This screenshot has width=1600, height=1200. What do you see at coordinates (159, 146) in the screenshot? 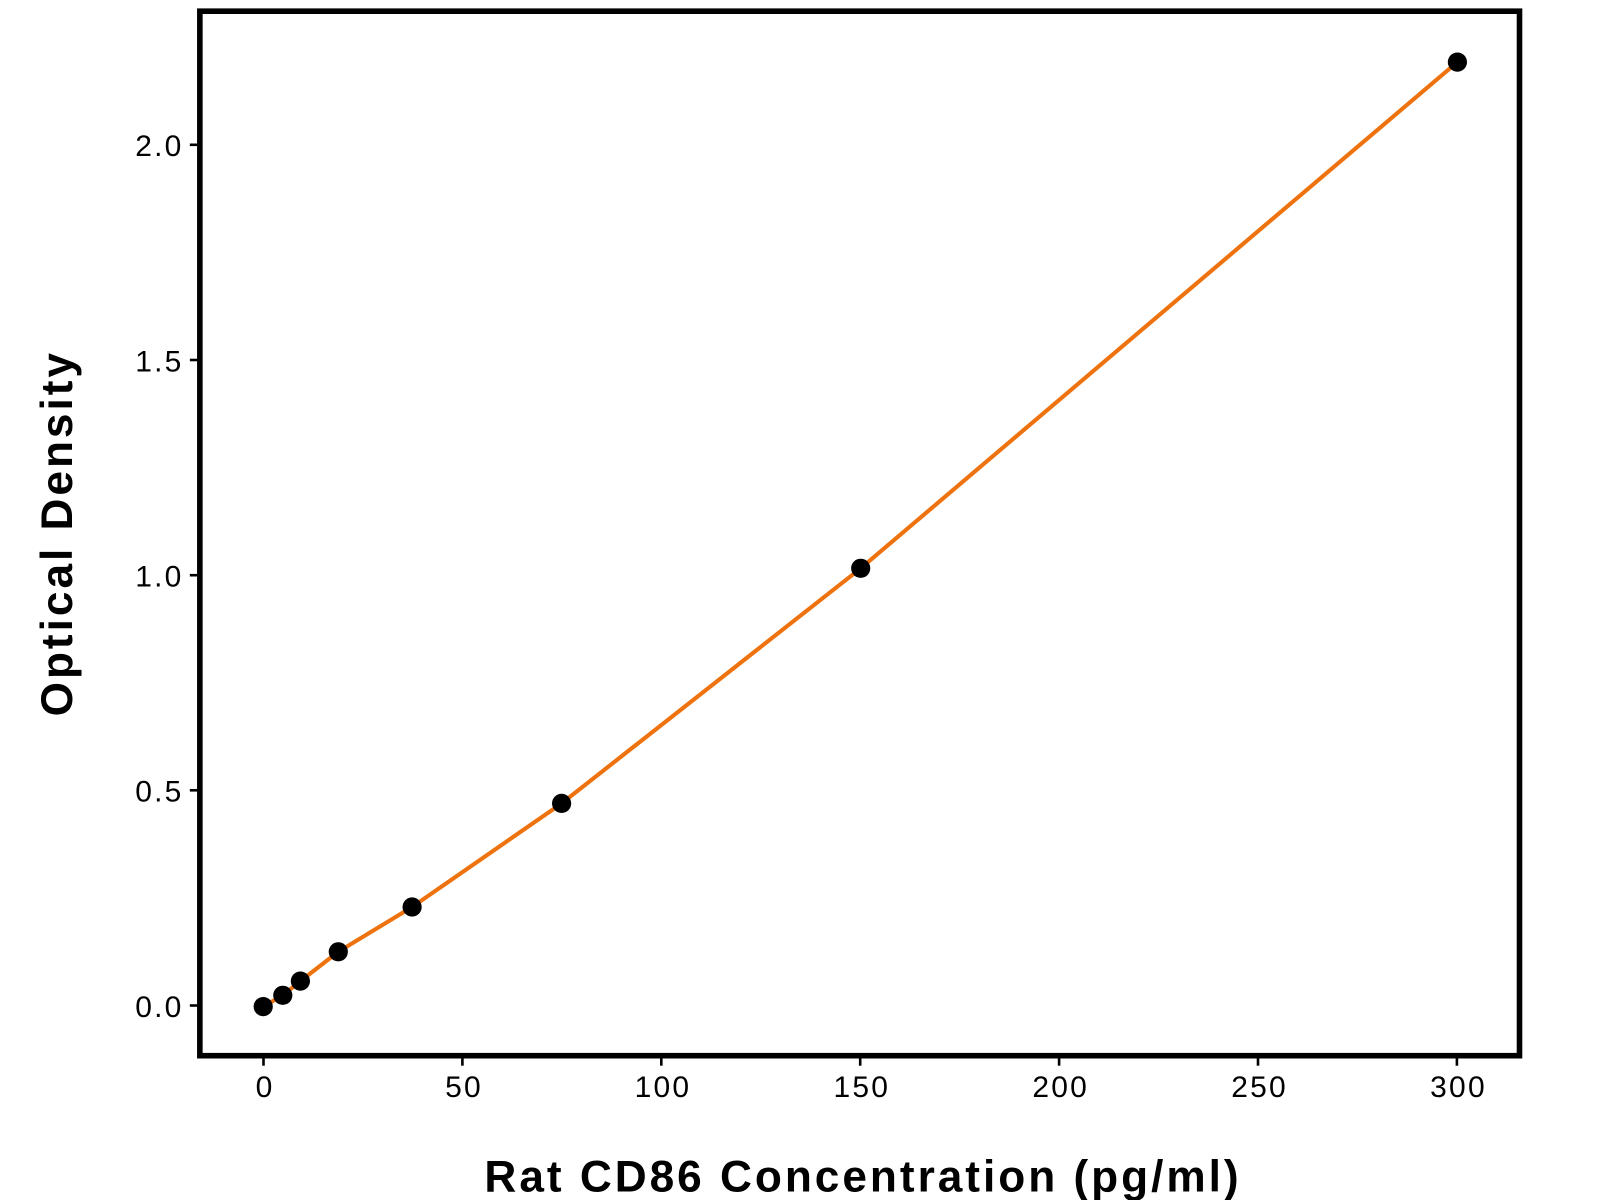
I see `svg-text: 2.0` at bounding box center [159, 146].